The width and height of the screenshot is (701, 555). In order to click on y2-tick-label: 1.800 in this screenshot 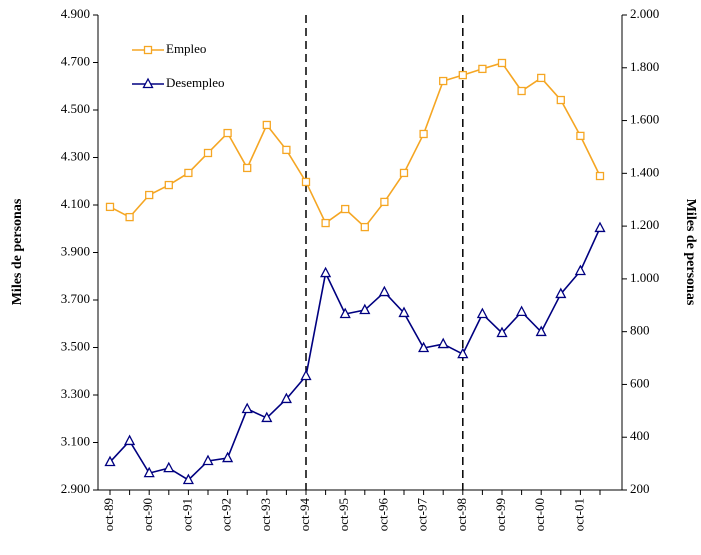, I will do `click(644, 66)`.